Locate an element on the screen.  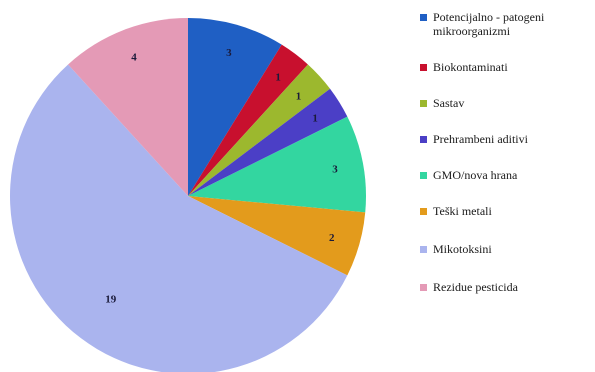
slice-value-label-sastav: 1 is located at coordinates (299, 96).